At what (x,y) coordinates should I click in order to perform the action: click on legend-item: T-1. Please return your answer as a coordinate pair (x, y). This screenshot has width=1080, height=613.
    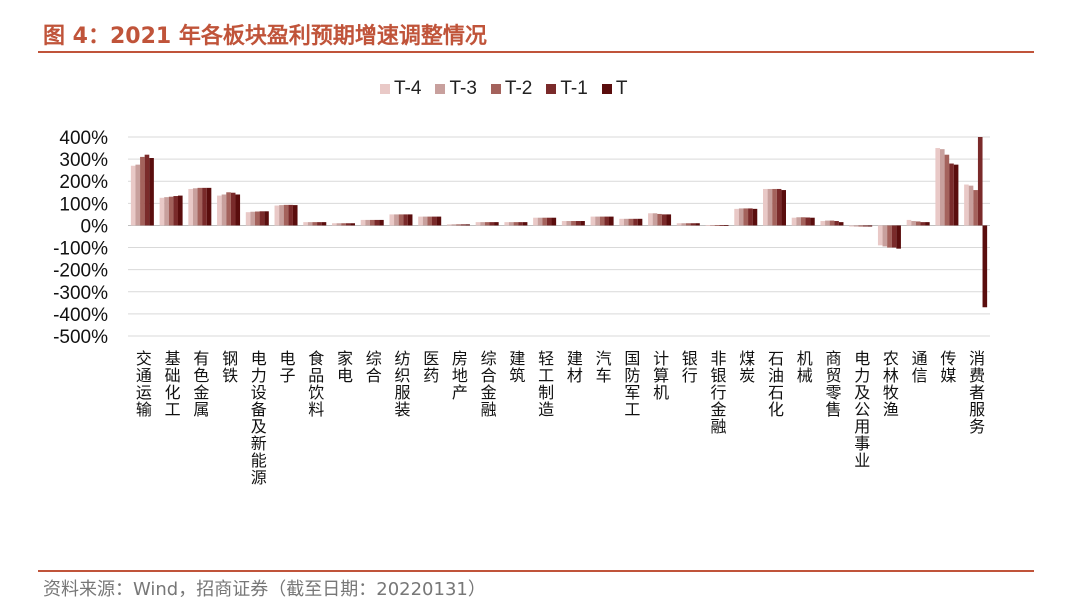
    Looking at the image, I should click on (567, 89).